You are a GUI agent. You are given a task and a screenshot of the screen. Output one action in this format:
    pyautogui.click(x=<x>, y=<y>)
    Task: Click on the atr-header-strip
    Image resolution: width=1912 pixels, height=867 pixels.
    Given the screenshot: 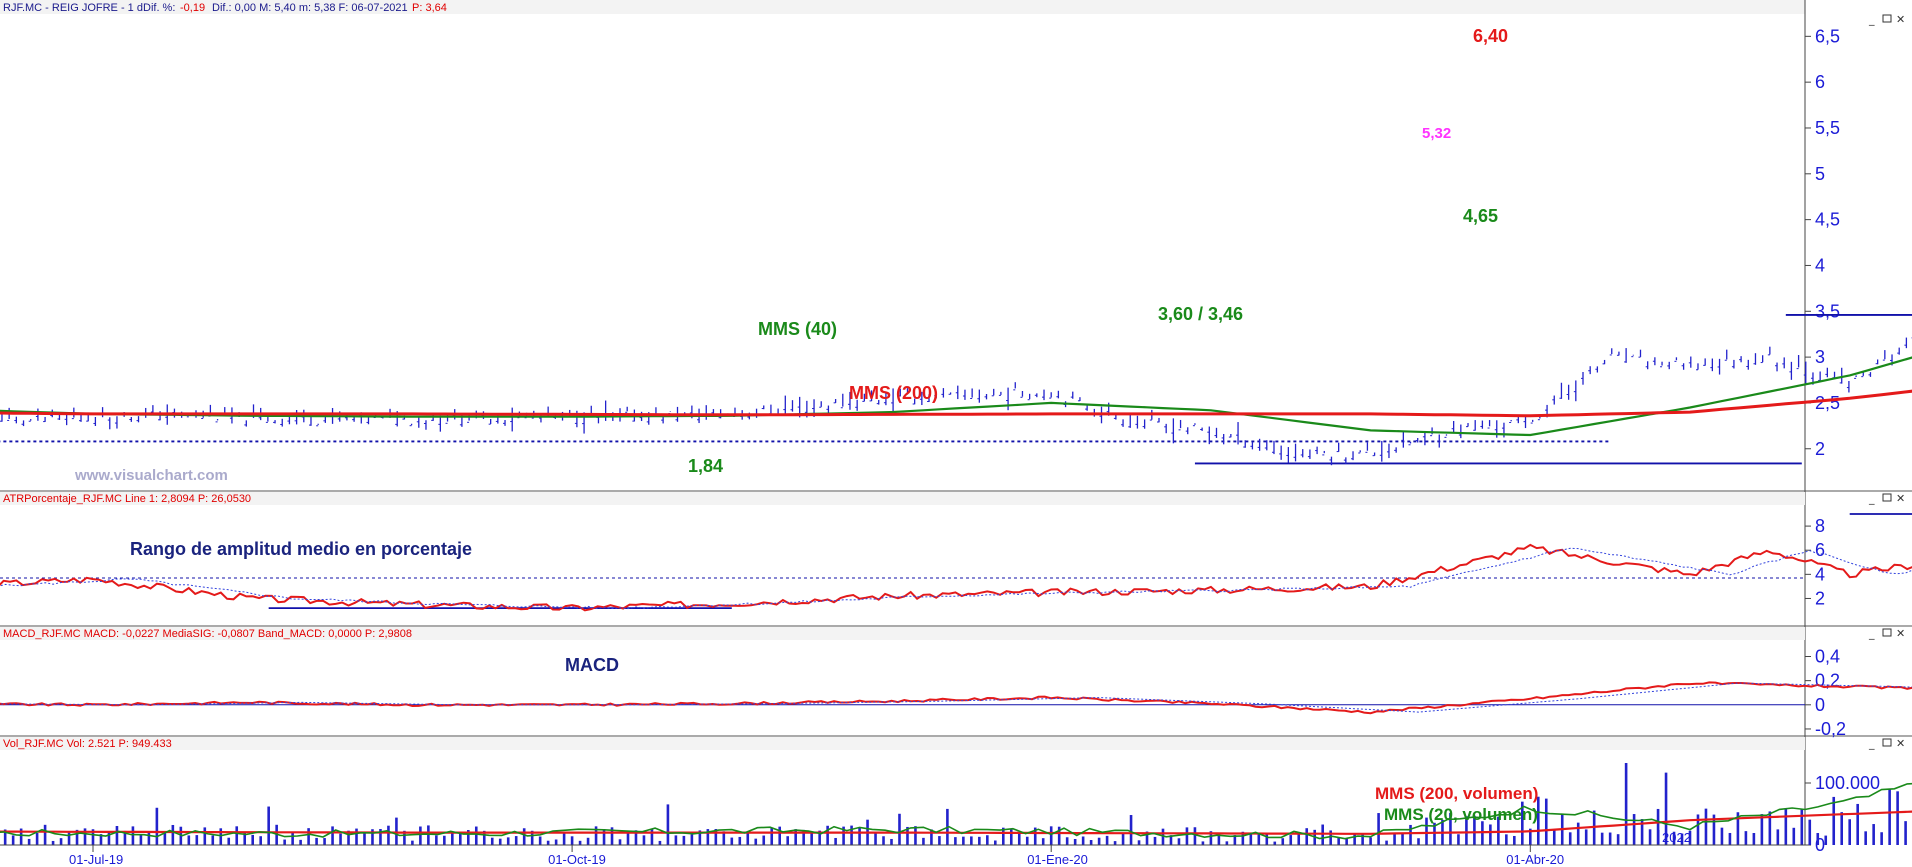 What is the action you would take?
    pyautogui.click(x=902, y=498)
    